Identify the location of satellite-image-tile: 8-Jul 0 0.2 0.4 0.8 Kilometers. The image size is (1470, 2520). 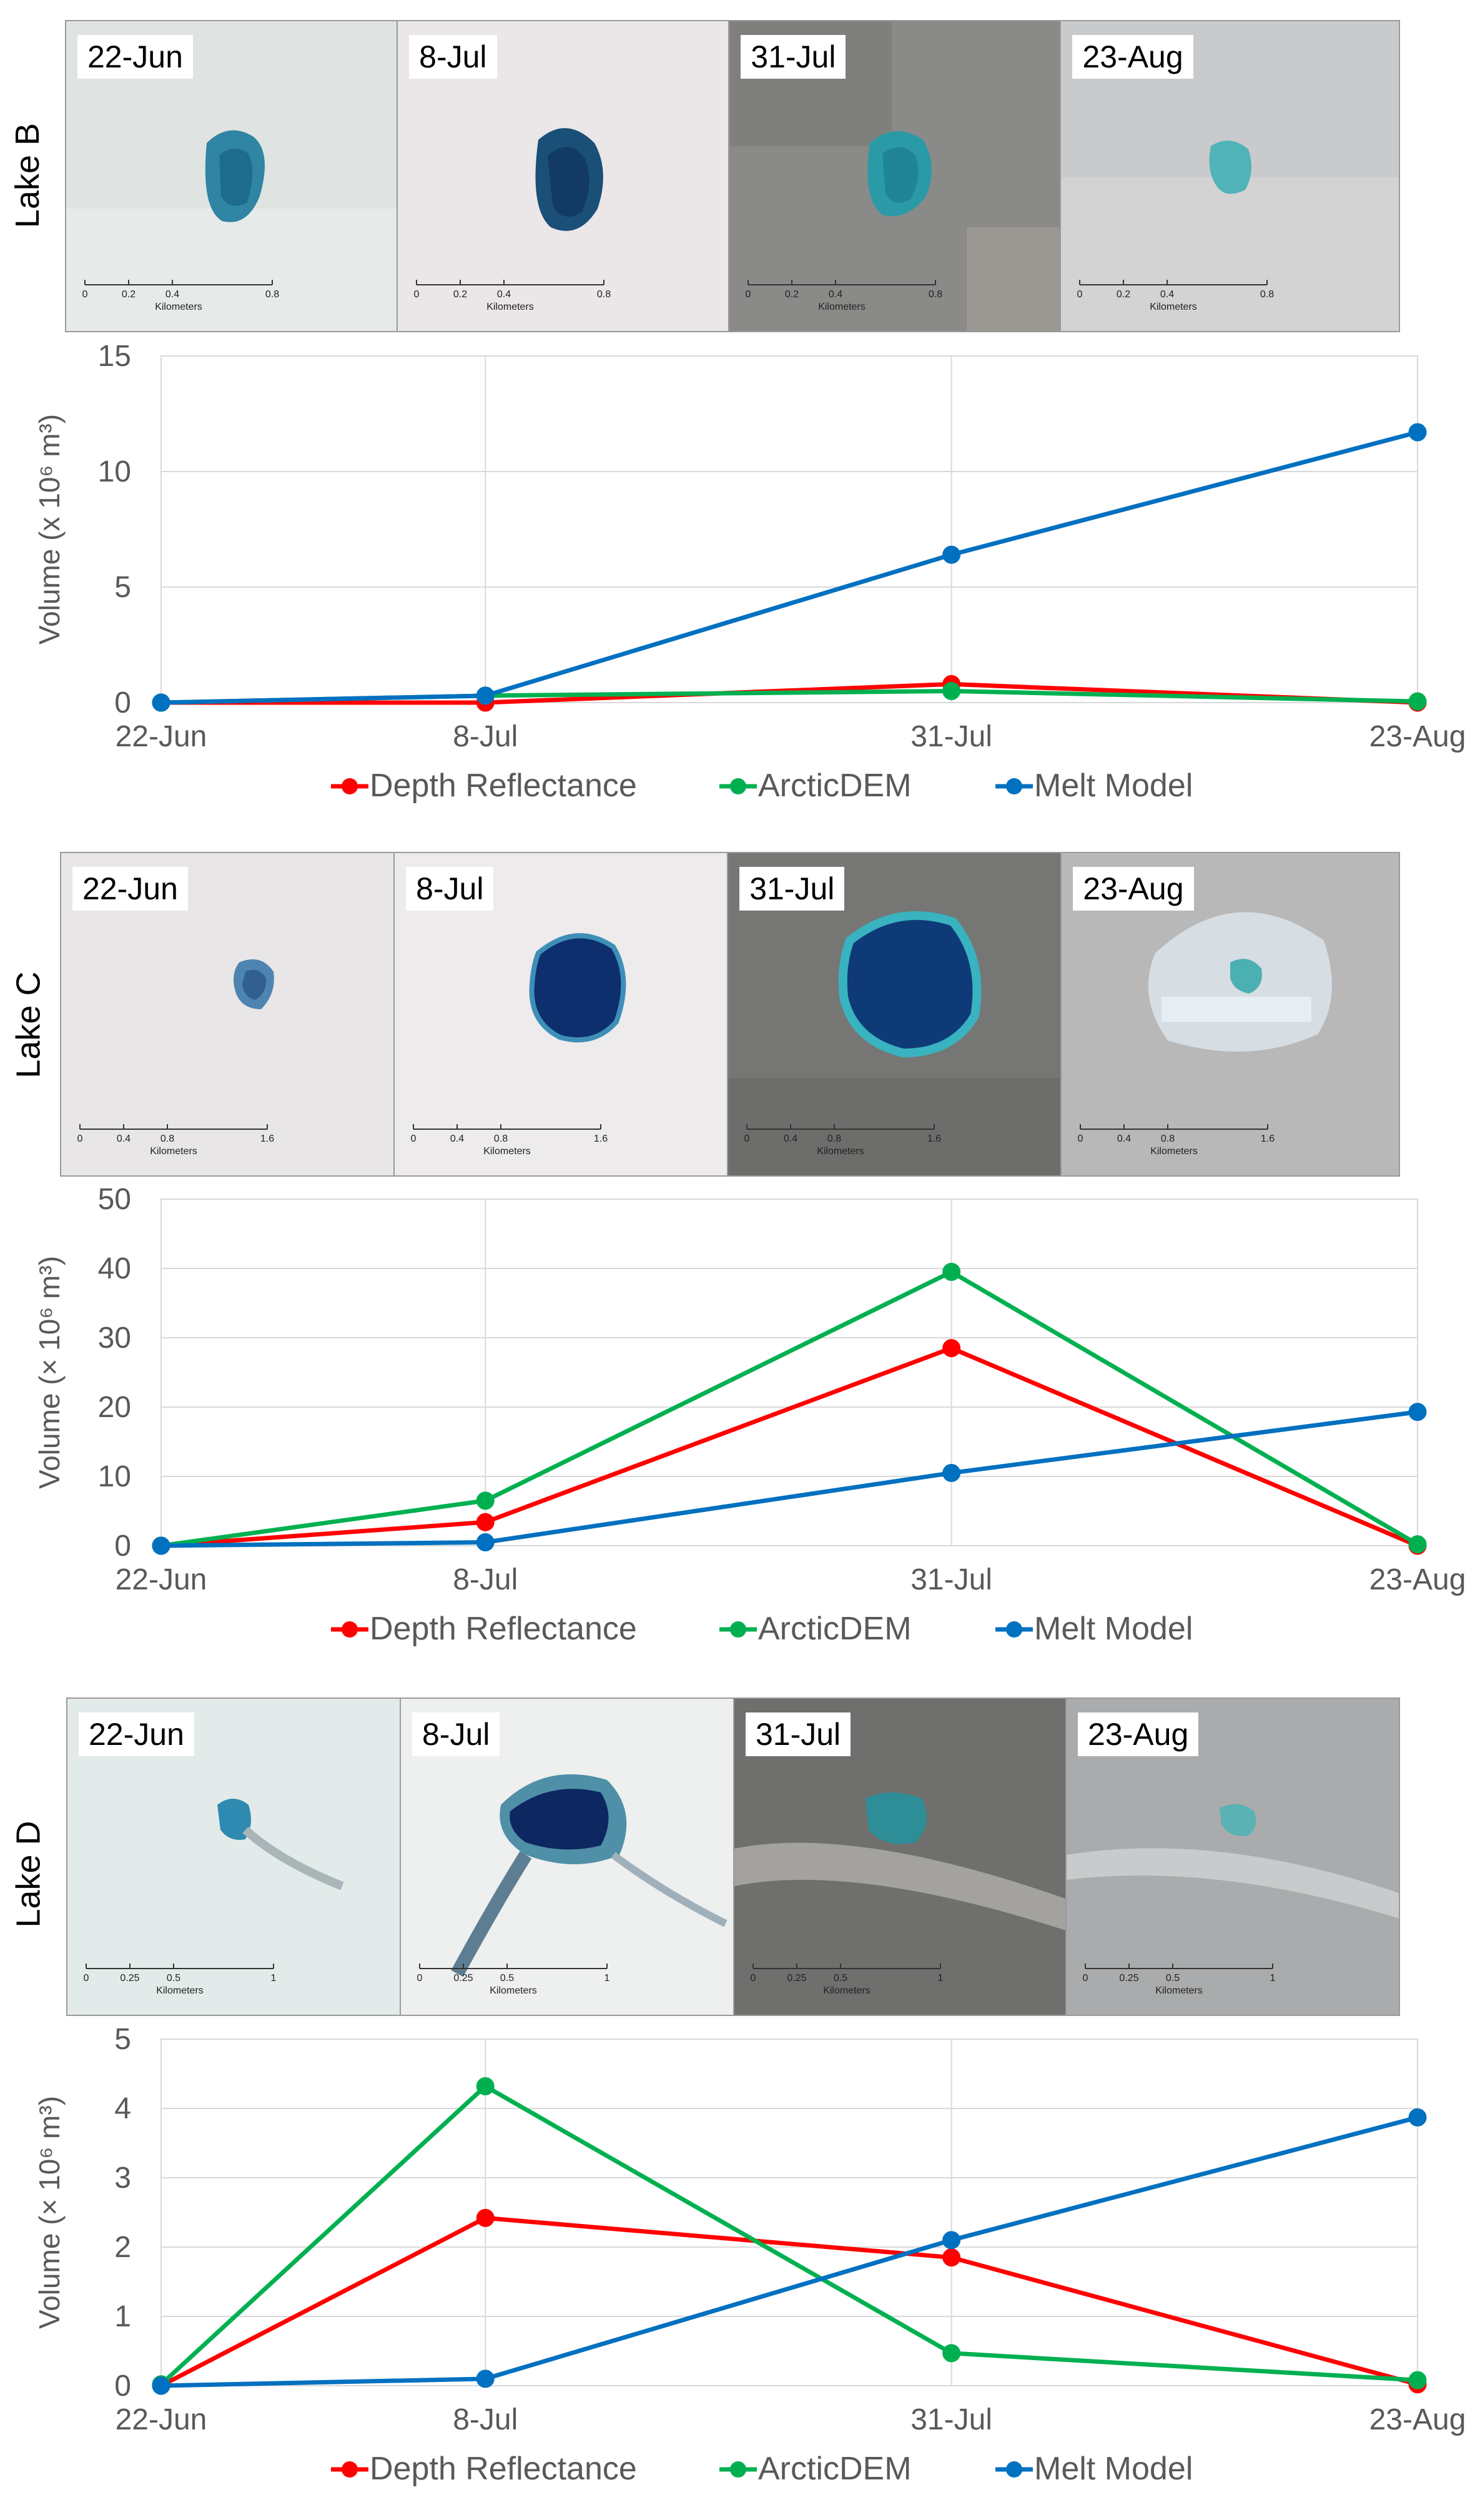
(564, 176).